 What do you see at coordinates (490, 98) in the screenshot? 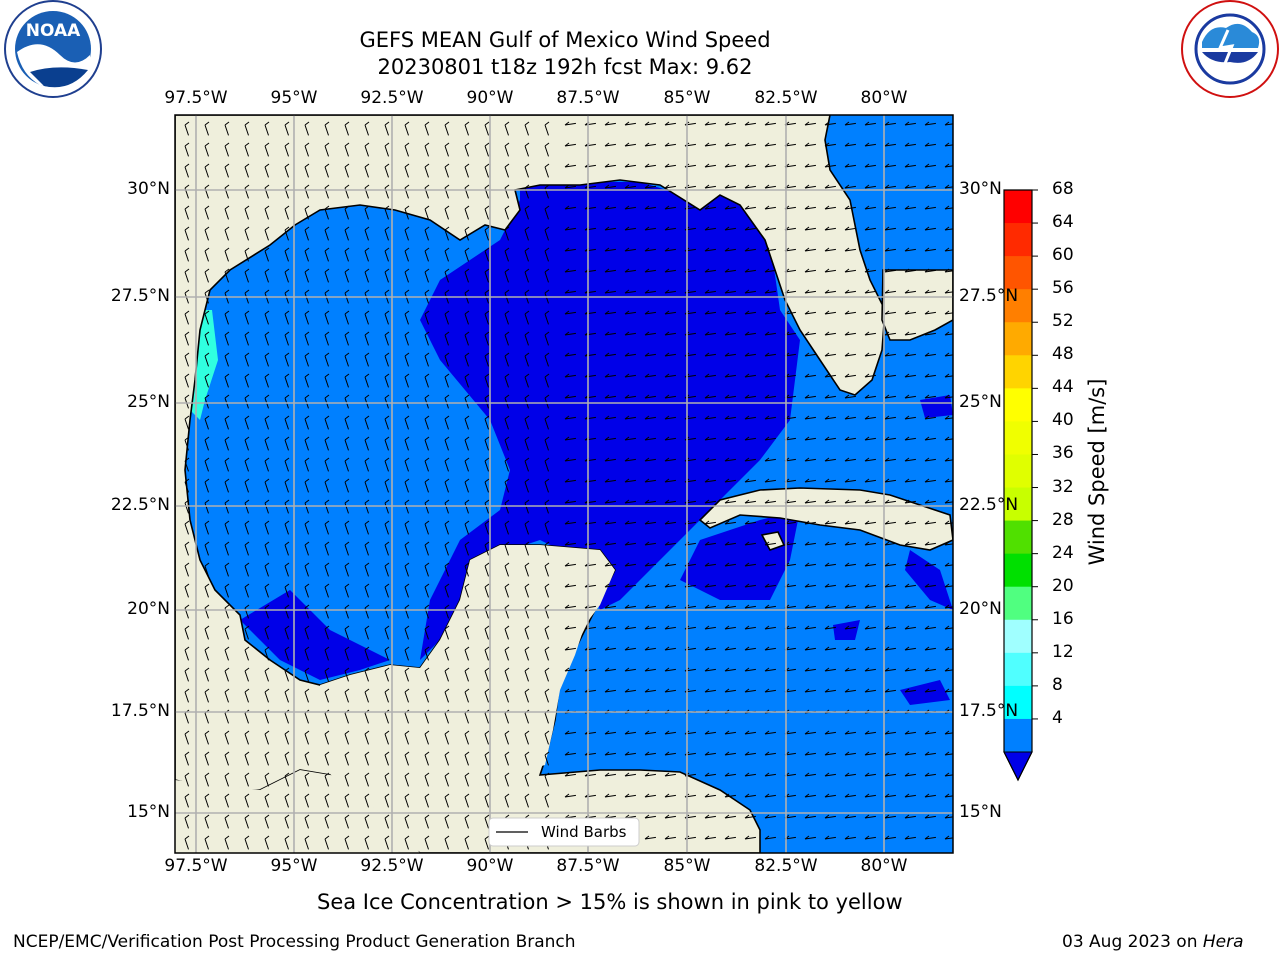
I see `lon-label-top: 90°W` at bounding box center [490, 98].